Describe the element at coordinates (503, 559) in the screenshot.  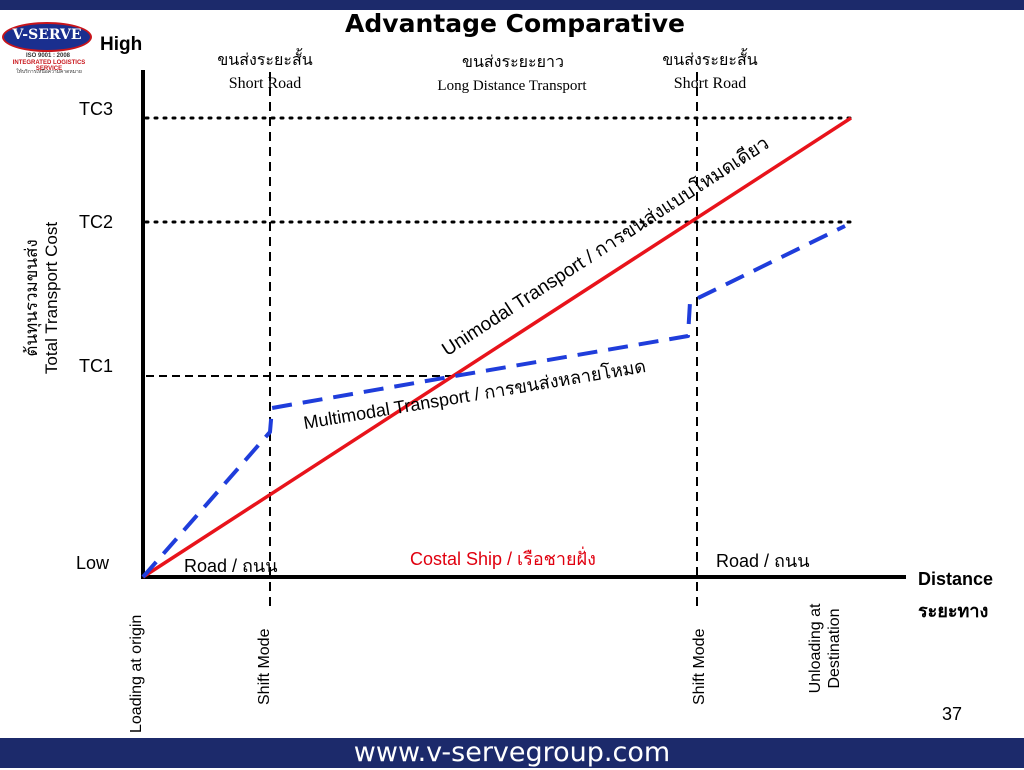
I see `coastal-ship-label: Costal Ship / เรือชายฝั่ง` at that location.